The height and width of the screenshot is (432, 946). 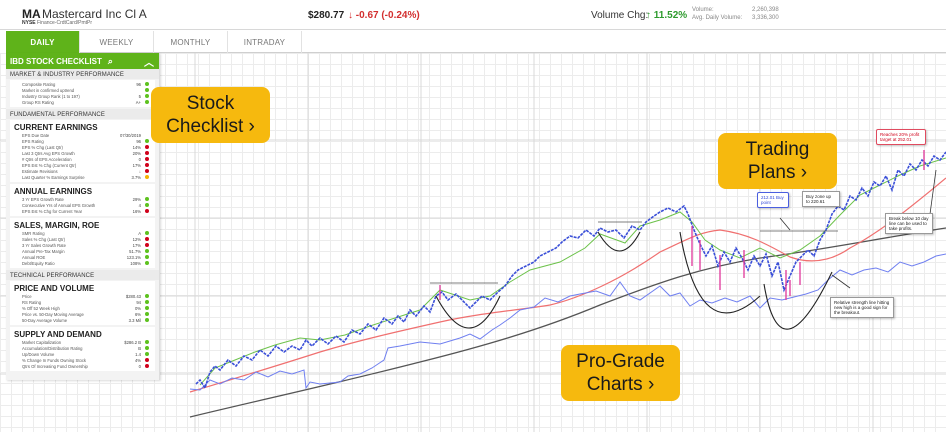 What do you see at coordinates (149, 63) in the screenshot?
I see `chevron-up-icon: ︿` at bounding box center [149, 63].